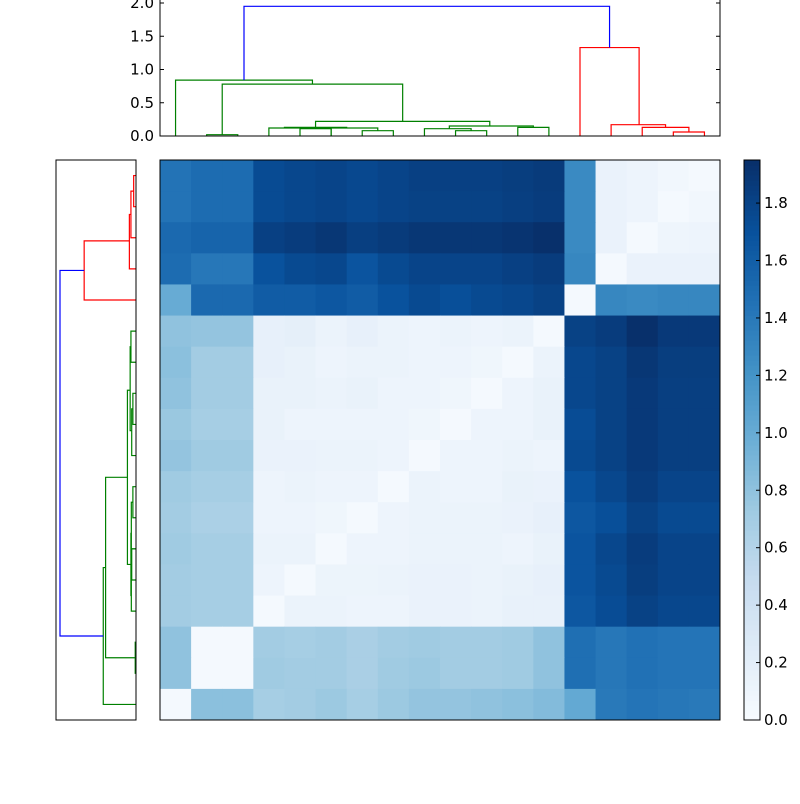 This screenshot has width=800, height=804. I want to click on y-tick-label: 1.0, so click(142, 70).